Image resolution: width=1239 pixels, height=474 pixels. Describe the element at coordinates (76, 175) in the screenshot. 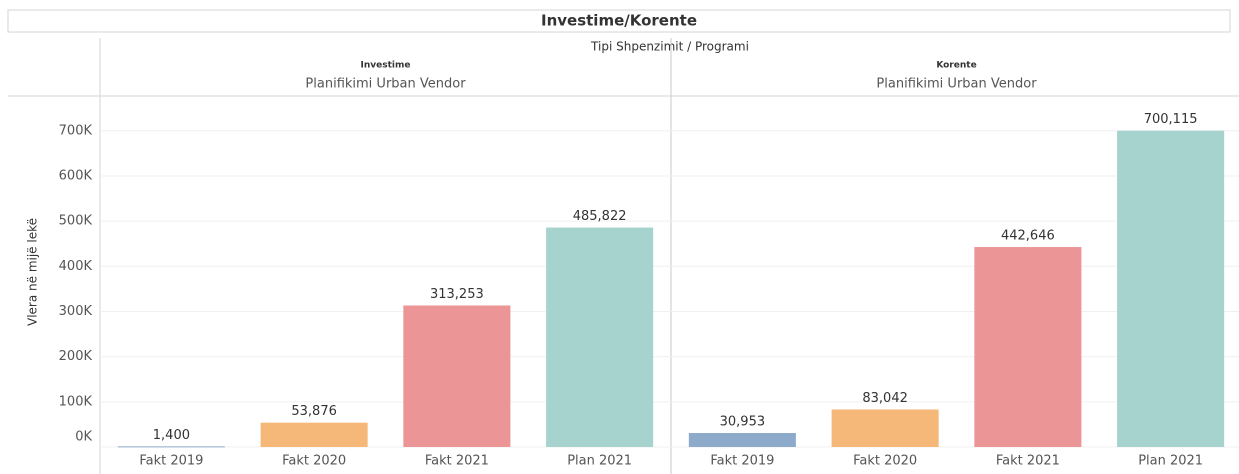

I see `y-tick-label: 600K` at that location.